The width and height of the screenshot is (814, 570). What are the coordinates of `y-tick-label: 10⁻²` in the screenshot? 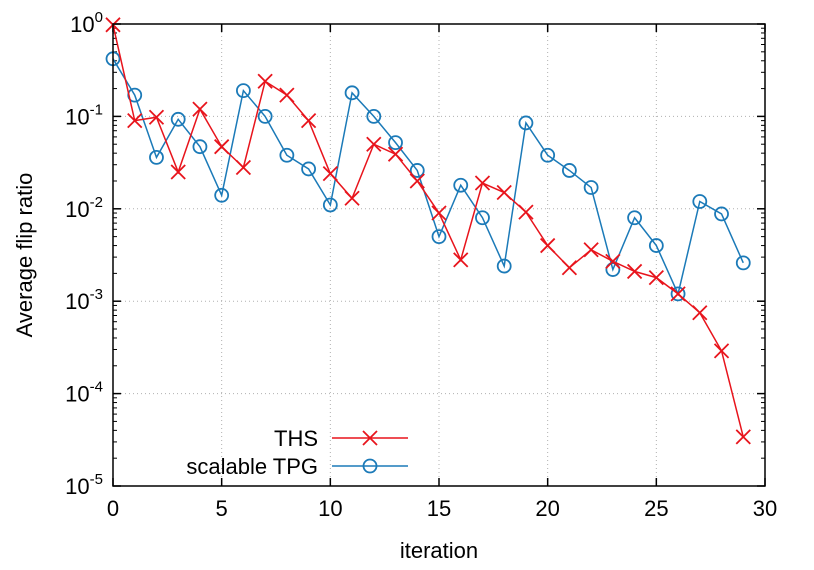 It's located at (84, 208).